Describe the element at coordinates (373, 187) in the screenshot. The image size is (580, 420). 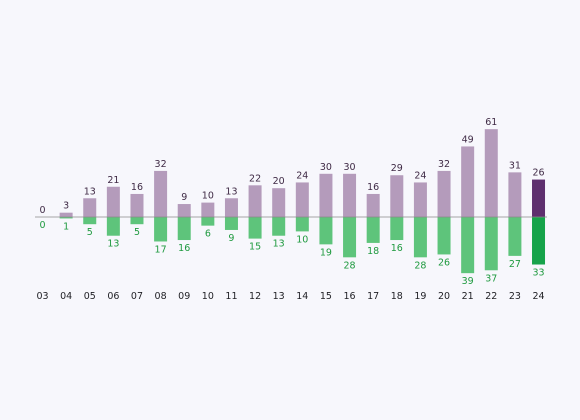
I see `positive-value-label-17: 16` at that location.